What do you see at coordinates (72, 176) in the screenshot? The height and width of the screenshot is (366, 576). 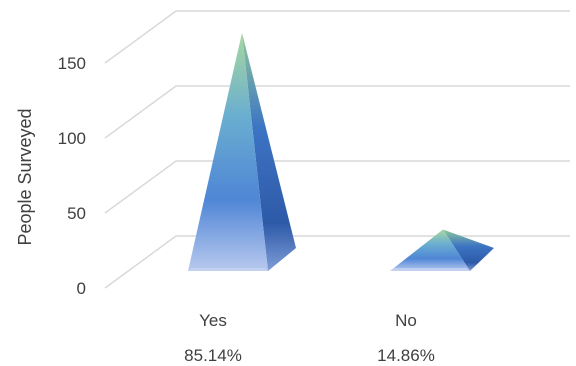 I see `y-axis-ticks: 0 50 100 150` at bounding box center [72, 176].